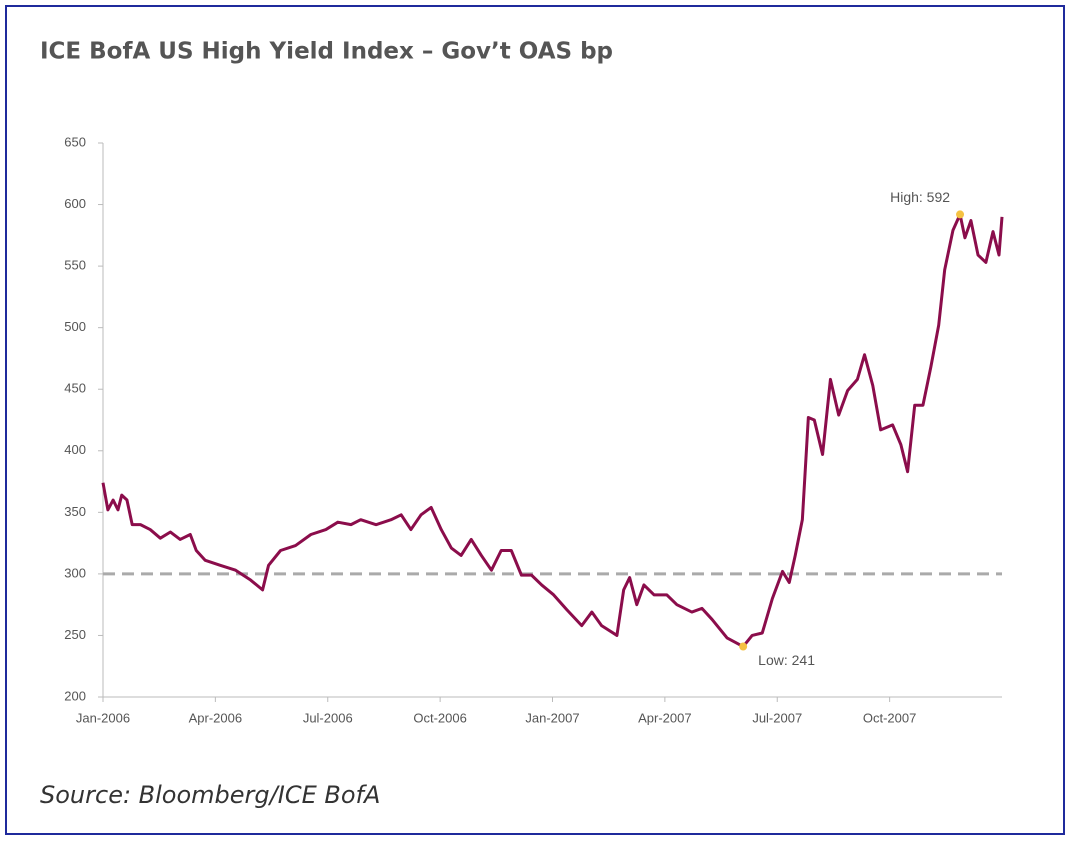 The image size is (1071, 844). Describe the element at coordinates (75, 203) in the screenshot. I see `y-tick-label: 600` at that location.